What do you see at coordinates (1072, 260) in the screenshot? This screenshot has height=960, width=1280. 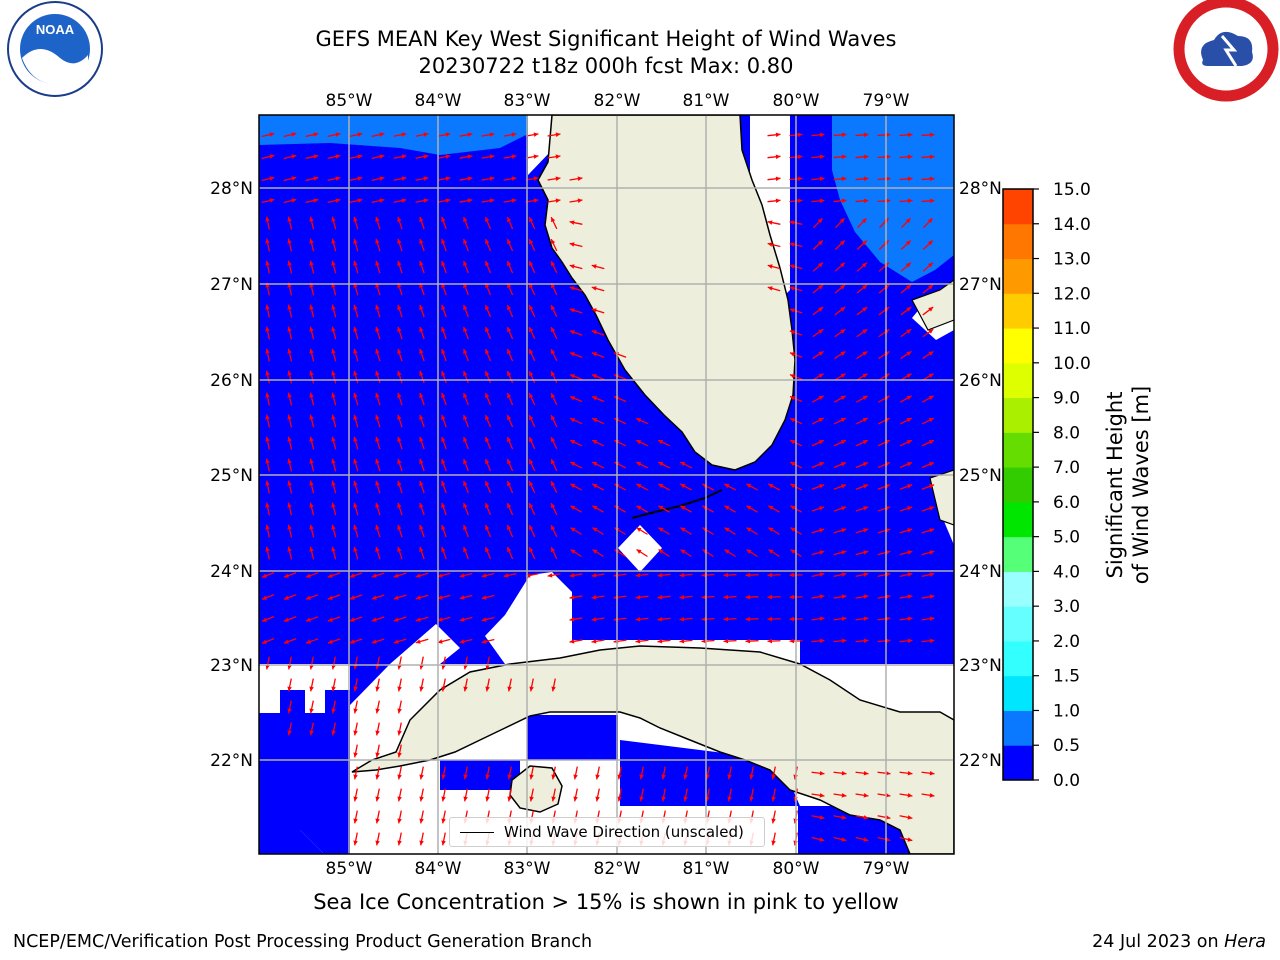 I see `colorbar-tick-label: 13.0` at bounding box center [1072, 260].